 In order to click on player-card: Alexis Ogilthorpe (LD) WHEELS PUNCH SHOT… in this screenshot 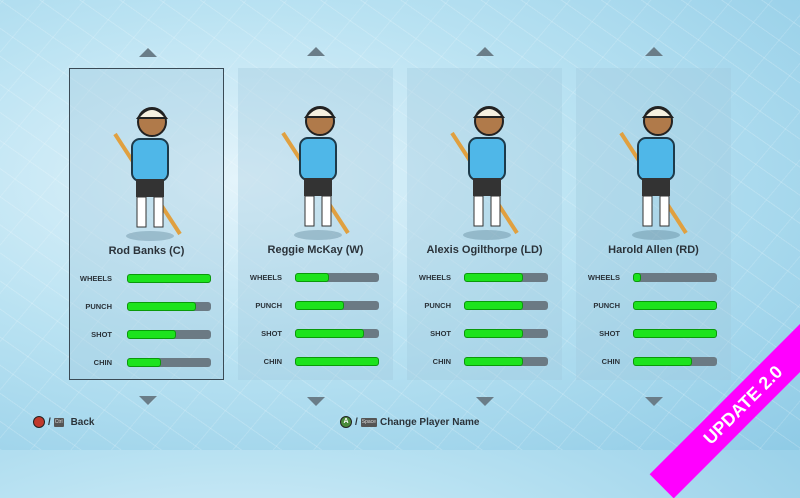, I will do `click(484, 226)`.